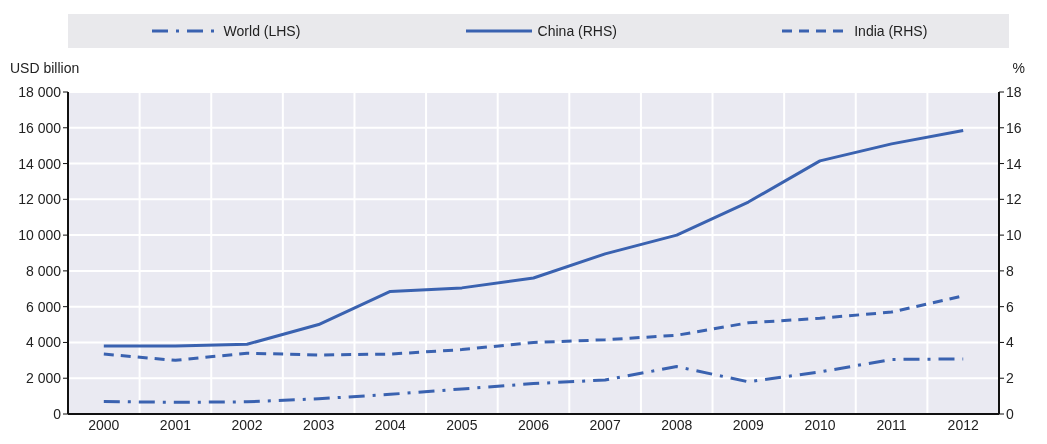  I want to click on y-axis-title: USD billion, so click(45, 68).